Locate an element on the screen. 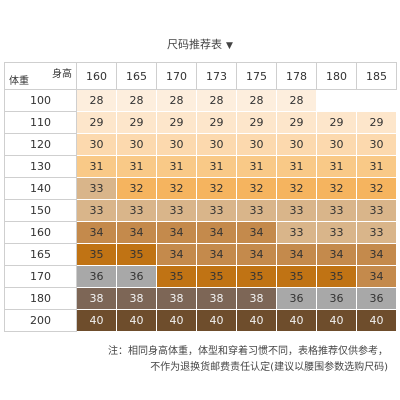  table-row: 110 29 29 29 29 29 29 29 29 is located at coordinates (200, 122).